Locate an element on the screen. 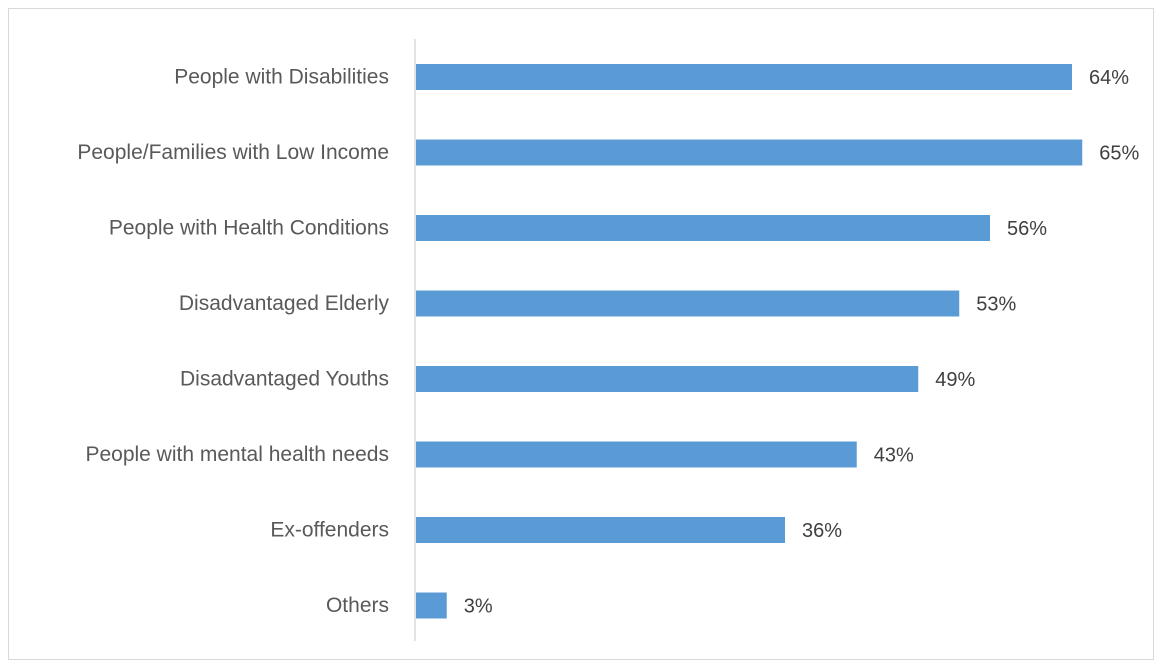  category-label: People with Health Conditions is located at coordinates (249, 228).